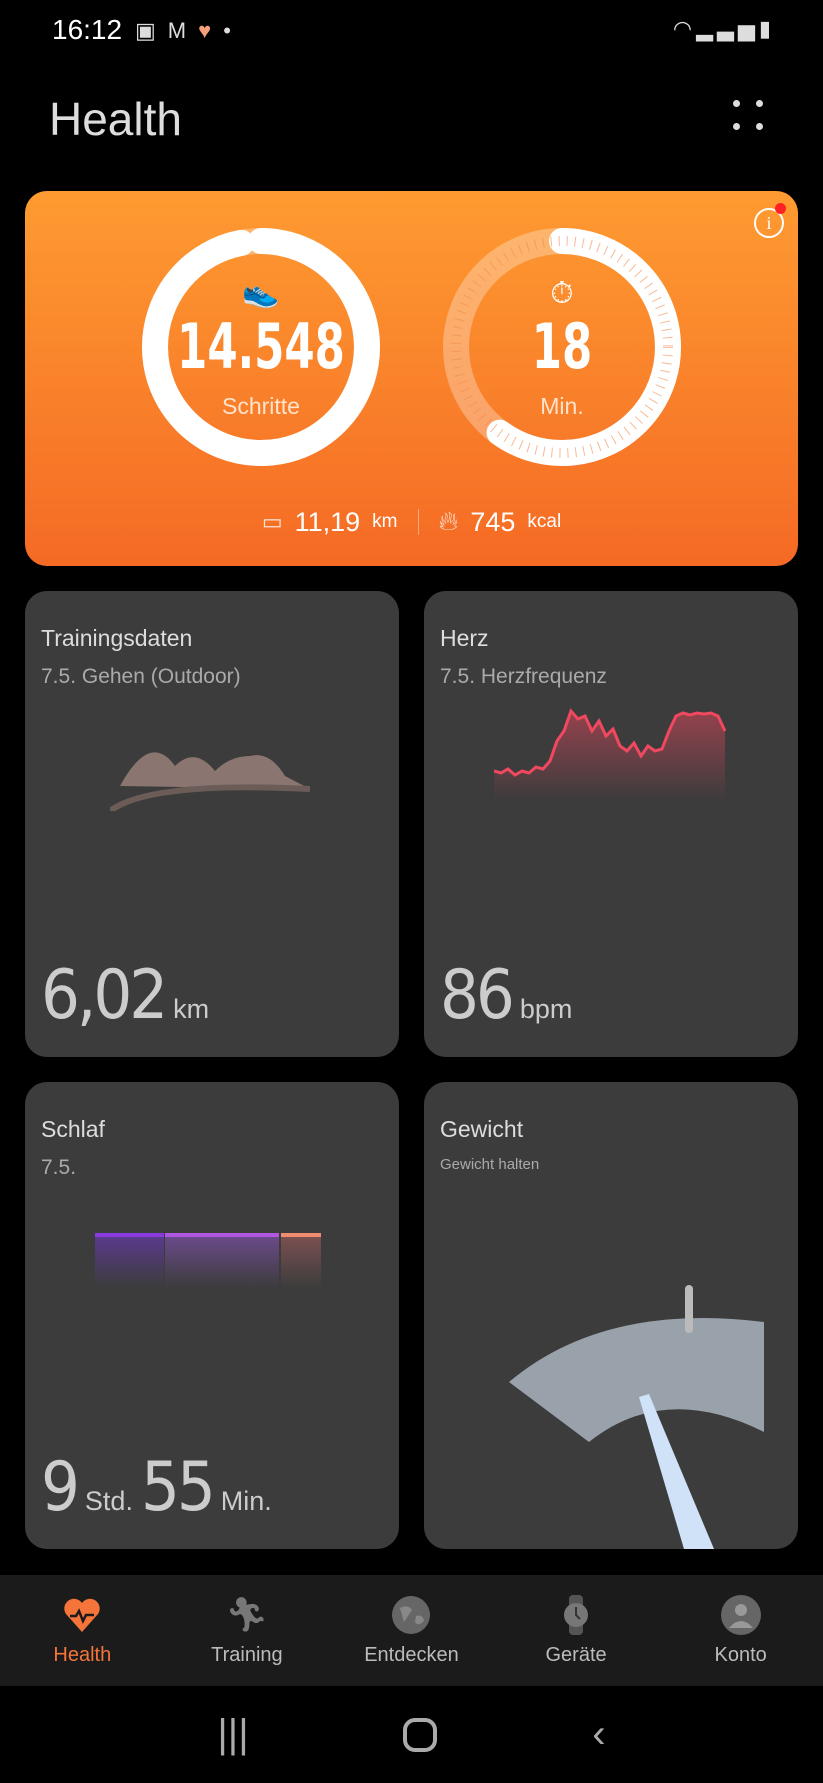  What do you see at coordinates (411, 1615) in the screenshot?
I see `globe-icon` at bounding box center [411, 1615].